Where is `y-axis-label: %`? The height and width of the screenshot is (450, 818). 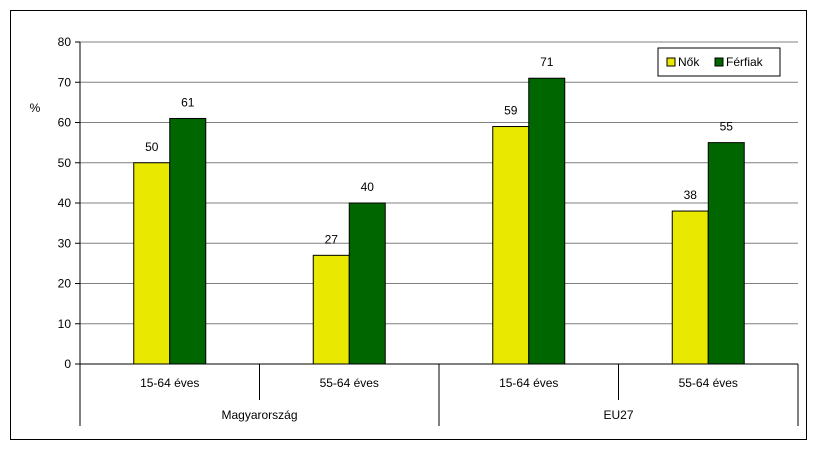
y-axis-label: % is located at coordinates (35, 108).